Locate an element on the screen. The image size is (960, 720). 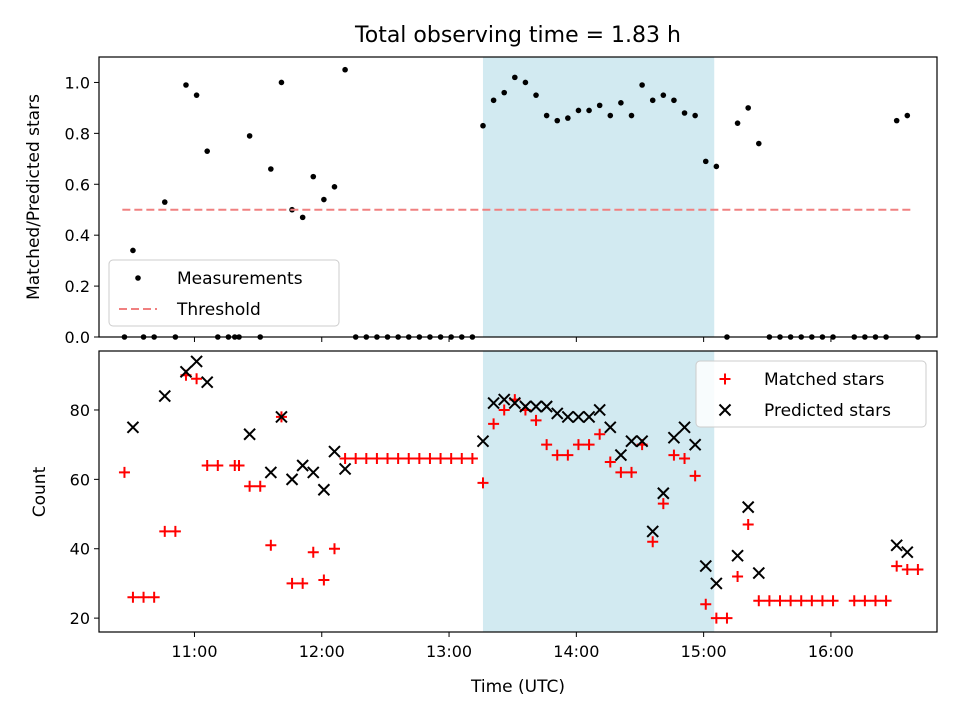
legend-label: Threshold is located at coordinates (218, 310).